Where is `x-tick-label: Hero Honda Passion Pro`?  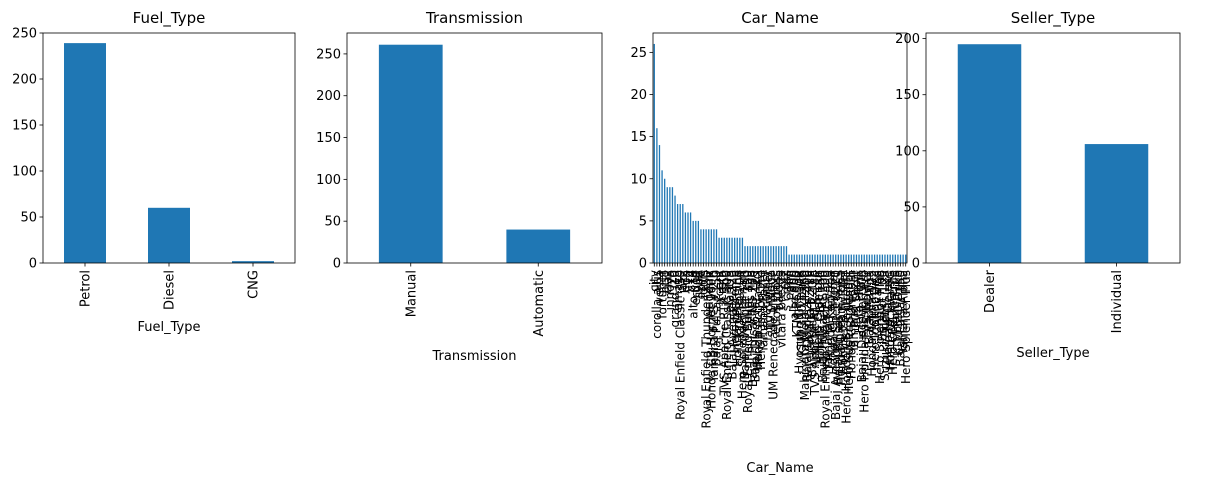 x-tick-label: Hero Honda Passion Pro is located at coordinates (864, 341).